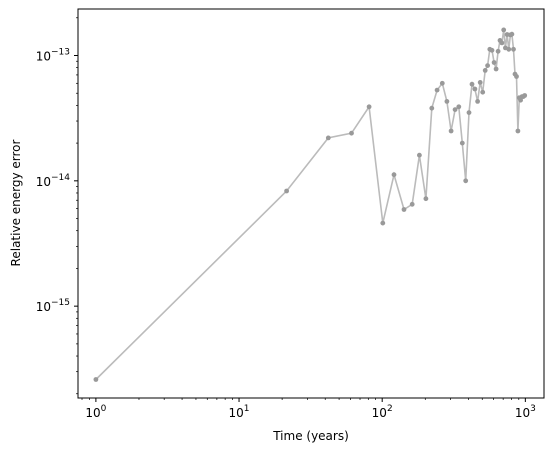 This screenshot has width=553, height=452. Describe the element at coordinates (53, 56) in the screenshot. I see `y-tick-label: 10−13` at that location.